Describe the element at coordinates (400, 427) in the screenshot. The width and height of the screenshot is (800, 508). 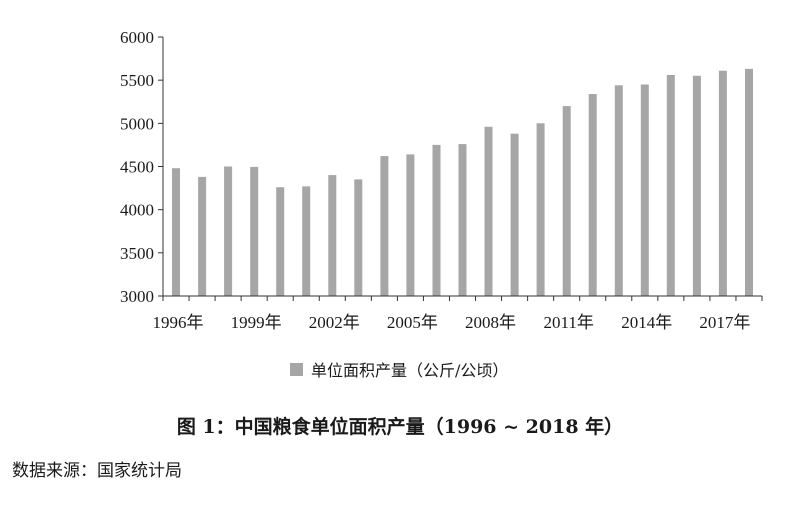
I see `chart-caption: 图 1：中国粮食单位面积产量（1996 ~ 2018 年）` at that location.